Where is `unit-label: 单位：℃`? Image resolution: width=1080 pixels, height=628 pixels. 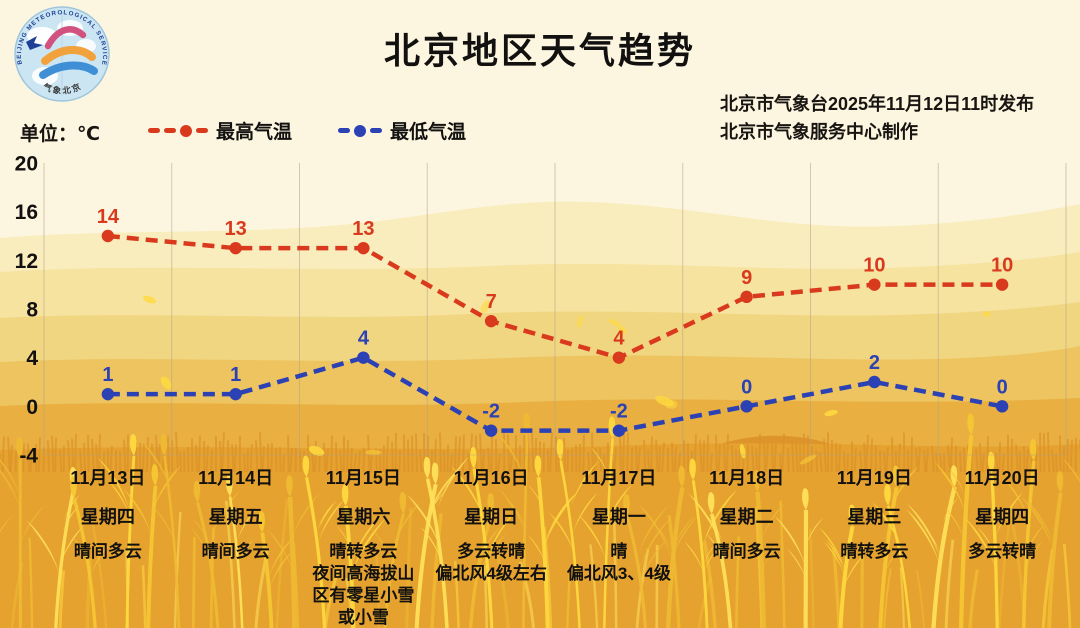
unit-label: 单位：℃ is located at coordinates (60, 134).